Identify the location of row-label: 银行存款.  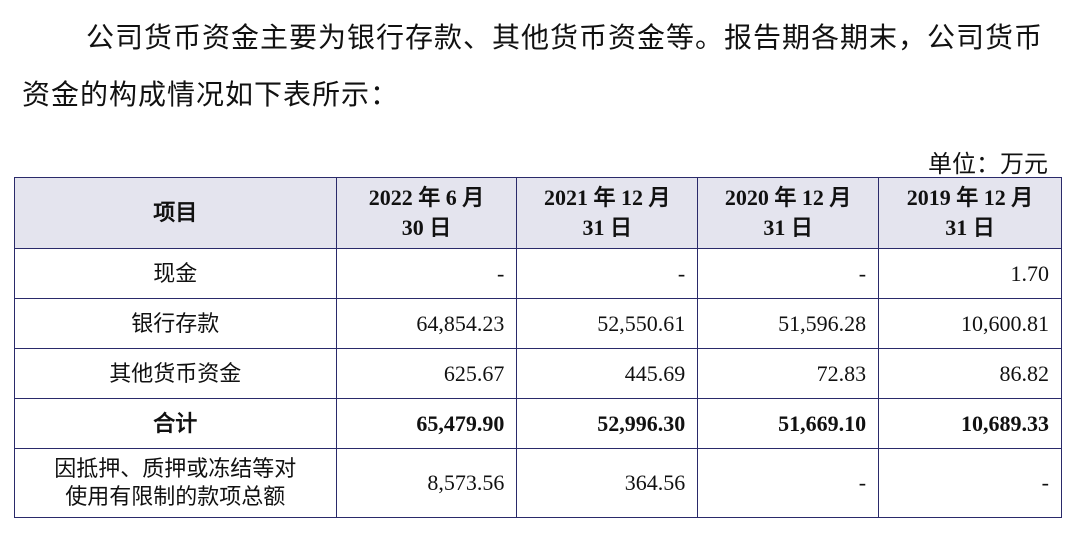
(175, 323).